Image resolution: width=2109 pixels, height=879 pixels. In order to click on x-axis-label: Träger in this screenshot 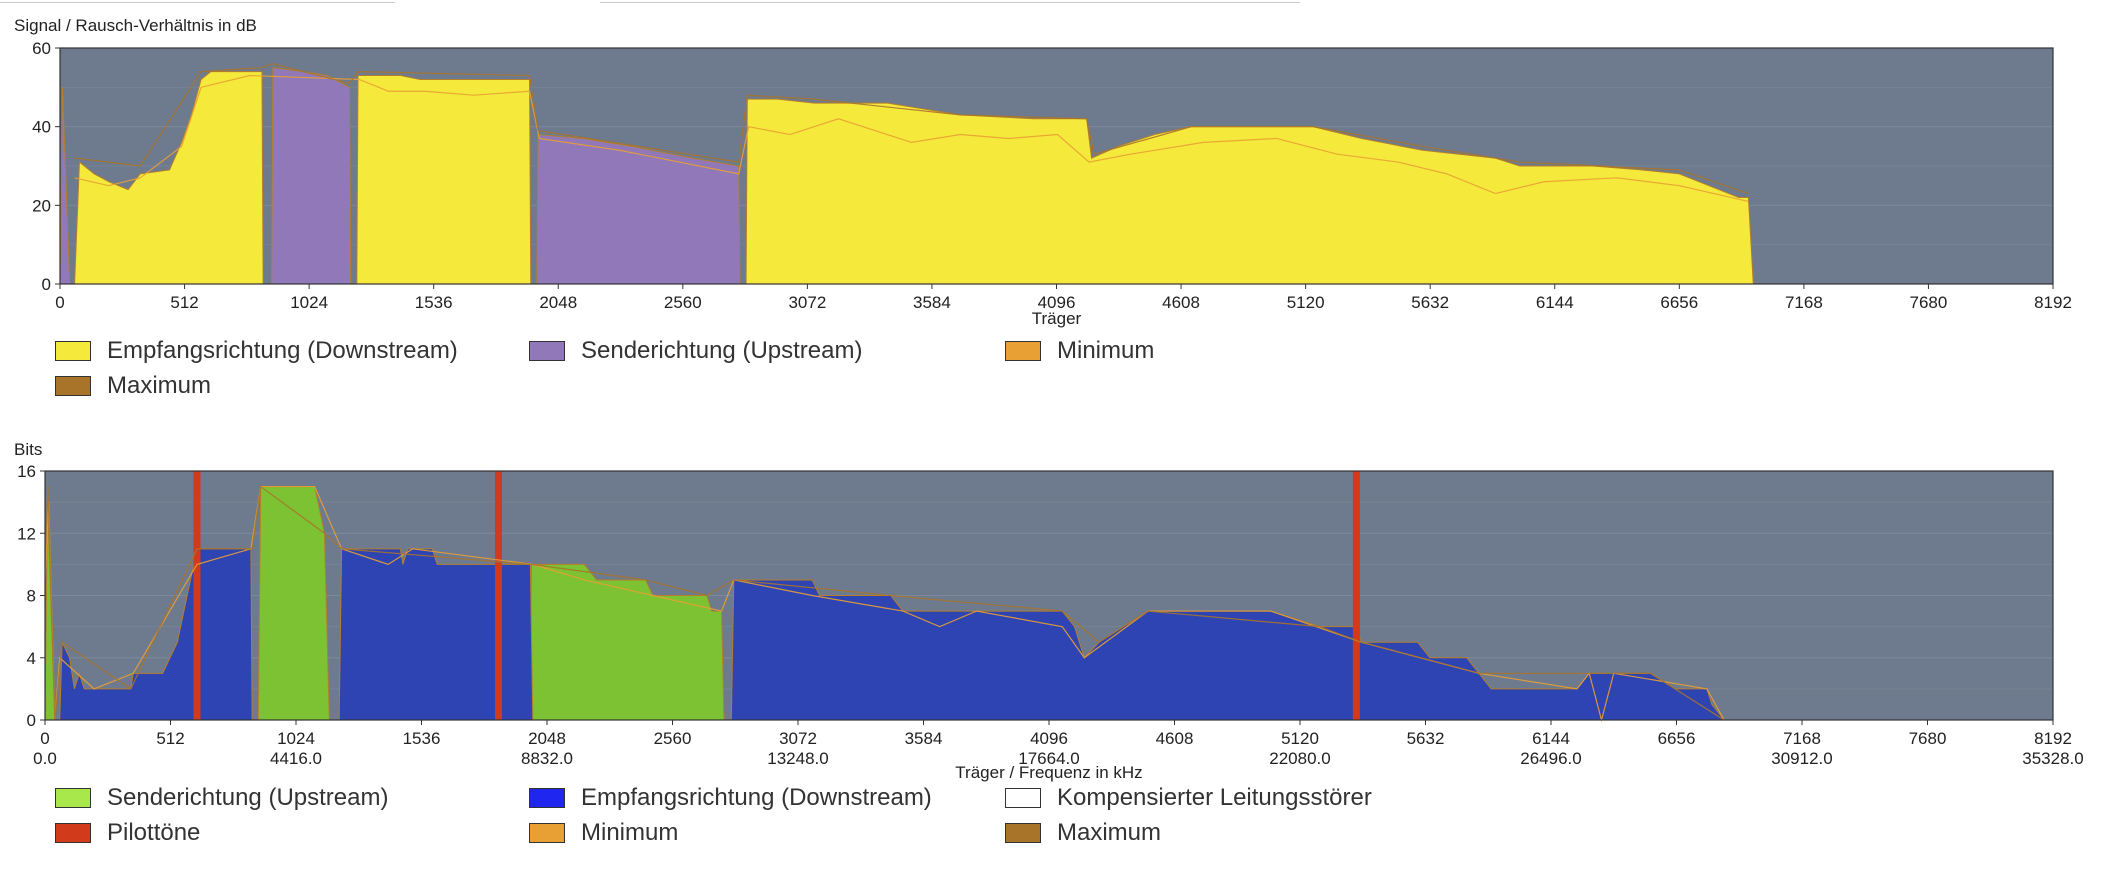, I will do `click(1057, 318)`.